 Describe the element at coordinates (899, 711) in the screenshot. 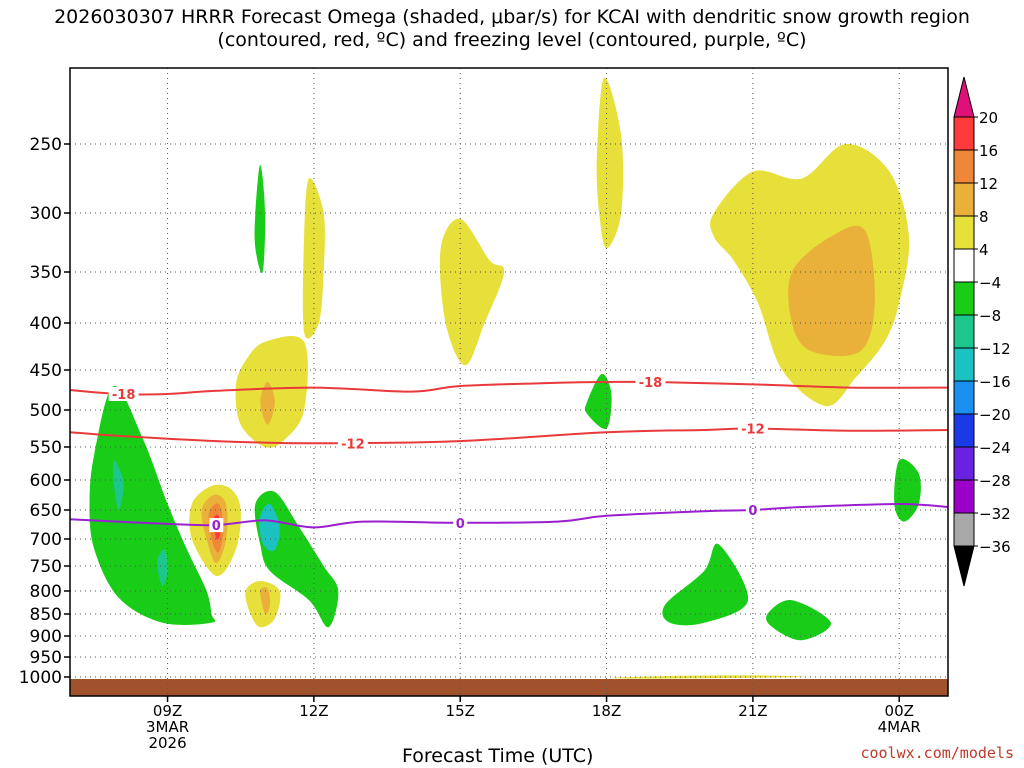

I see `x-tick-label: 00Z` at that location.